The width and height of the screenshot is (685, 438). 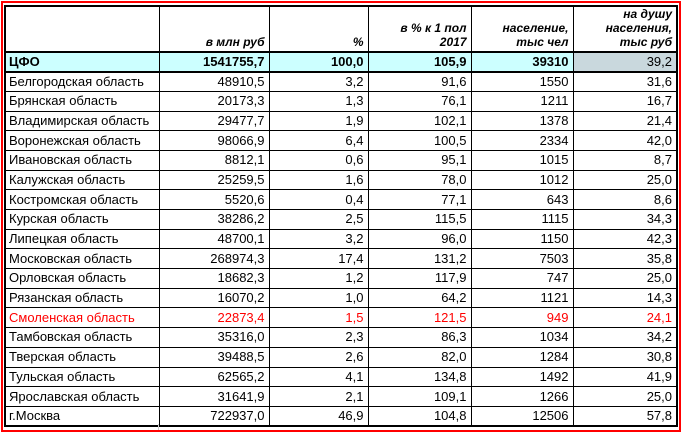 I want to click on value-cell: 0,6, so click(x=318, y=160).